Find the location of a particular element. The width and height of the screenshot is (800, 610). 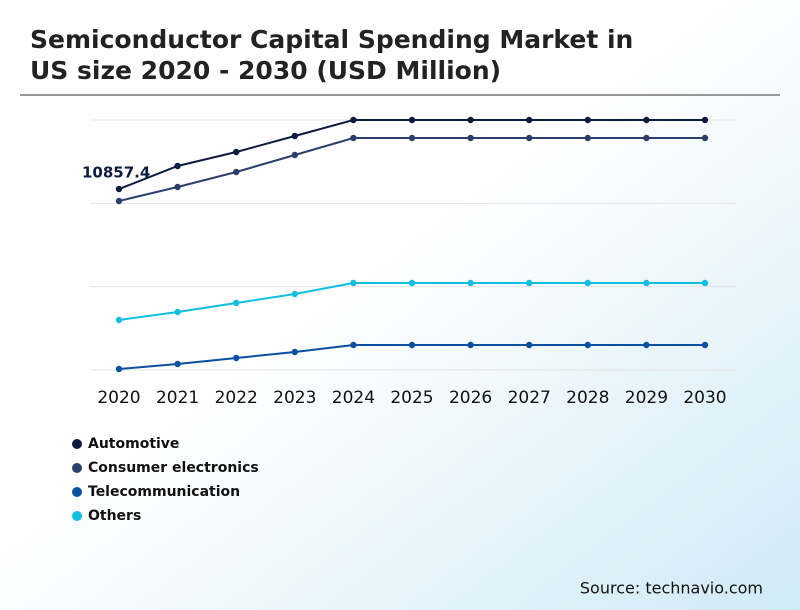

x-tick-label: 2026 is located at coordinates (470, 398).